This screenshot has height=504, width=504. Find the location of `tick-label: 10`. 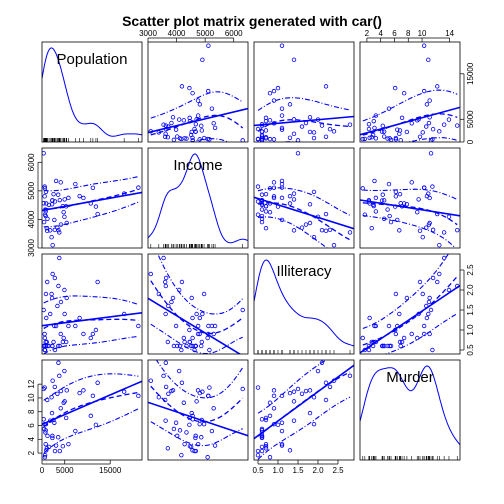

tick-label: 10 is located at coordinates (422, 33).